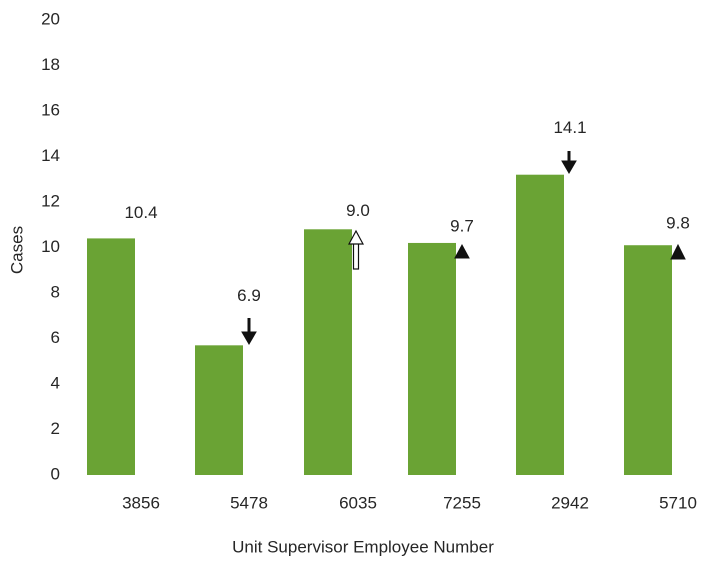 This screenshot has width=707, height=561. I want to click on y-tick-label: 10, so click(50, 246).